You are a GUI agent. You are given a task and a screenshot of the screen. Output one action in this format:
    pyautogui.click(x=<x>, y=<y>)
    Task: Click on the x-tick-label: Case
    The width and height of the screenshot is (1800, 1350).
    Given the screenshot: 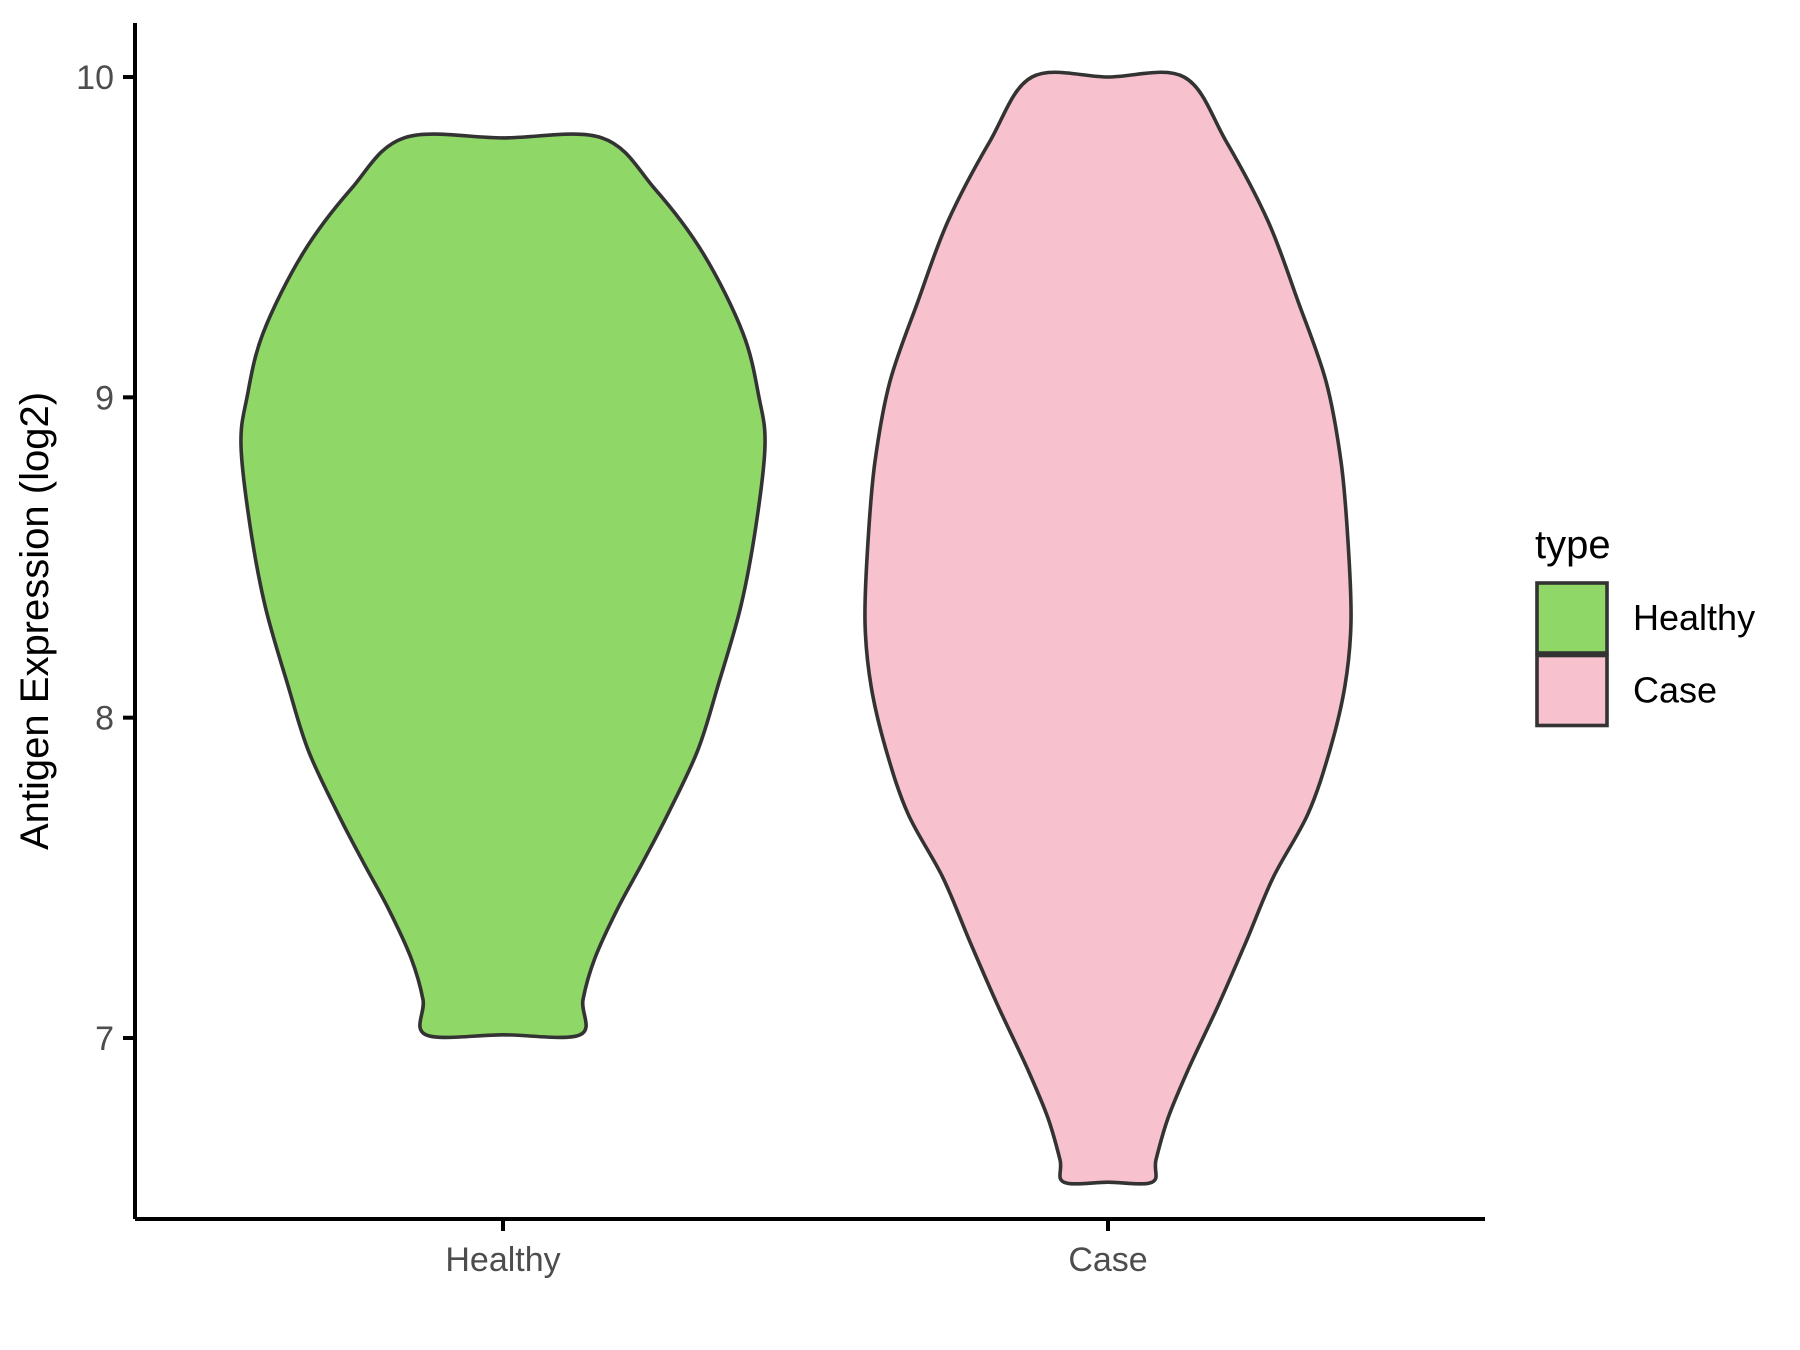 What is the action you would take?
    pyautogui.click(x=1107, y=1260)
    